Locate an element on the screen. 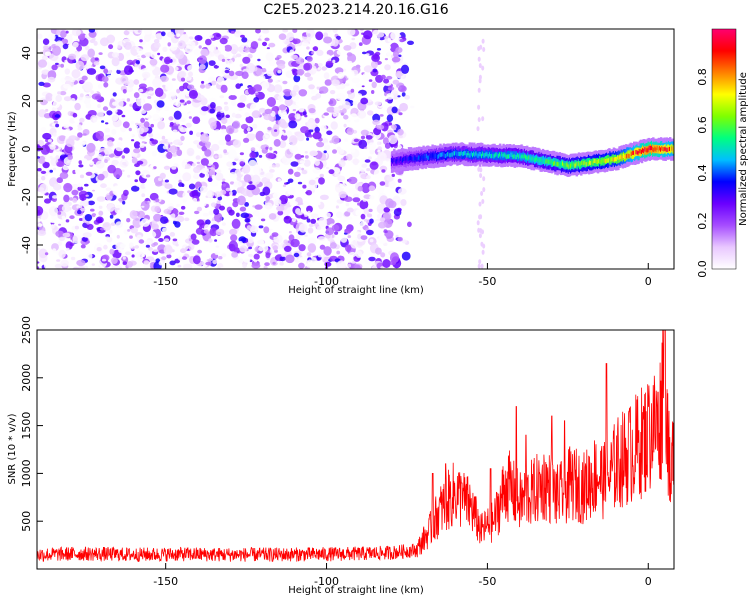 The height and width of the screenshot is (600, 750). y-tick-label: 0 is located at coordinates (26, 149).